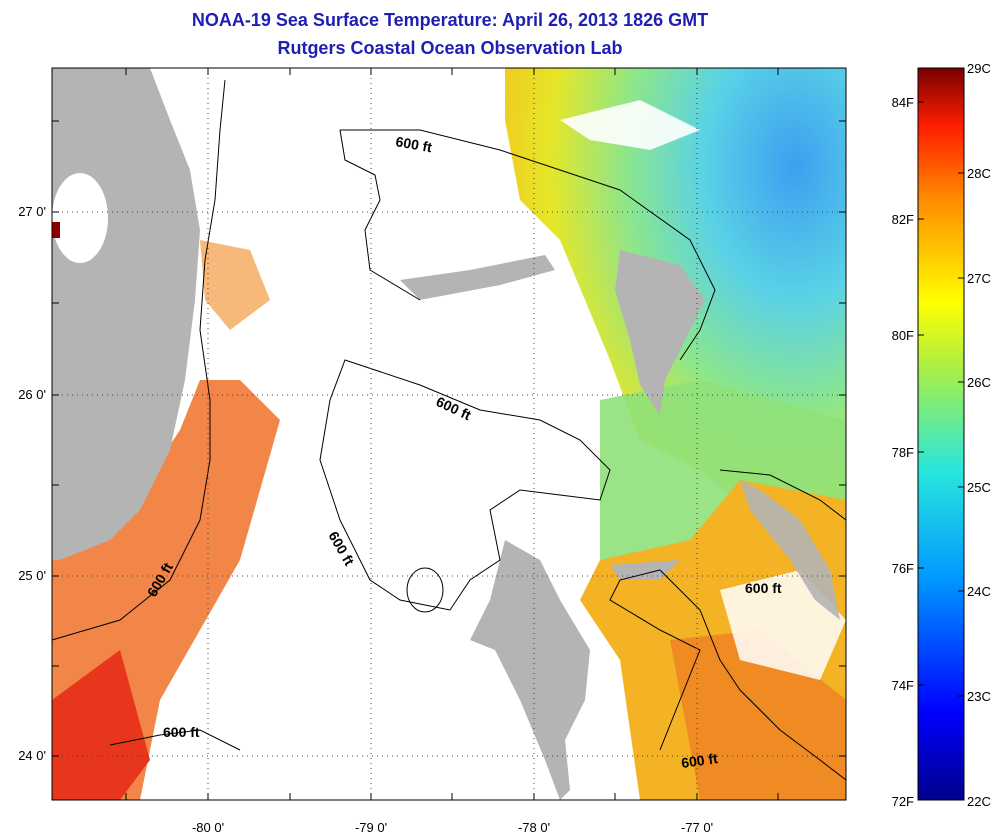  I want to click on x-tick-label: -80 0', so click(208, 827).